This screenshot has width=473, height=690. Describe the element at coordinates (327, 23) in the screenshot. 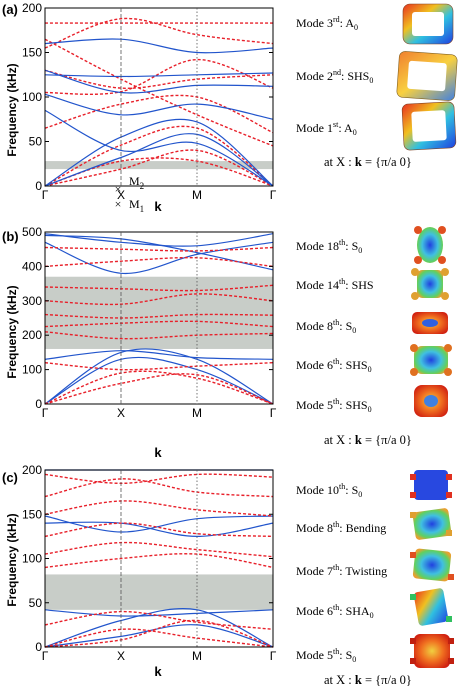

I see `mode-label: Mode 3rd: A0` at that location.